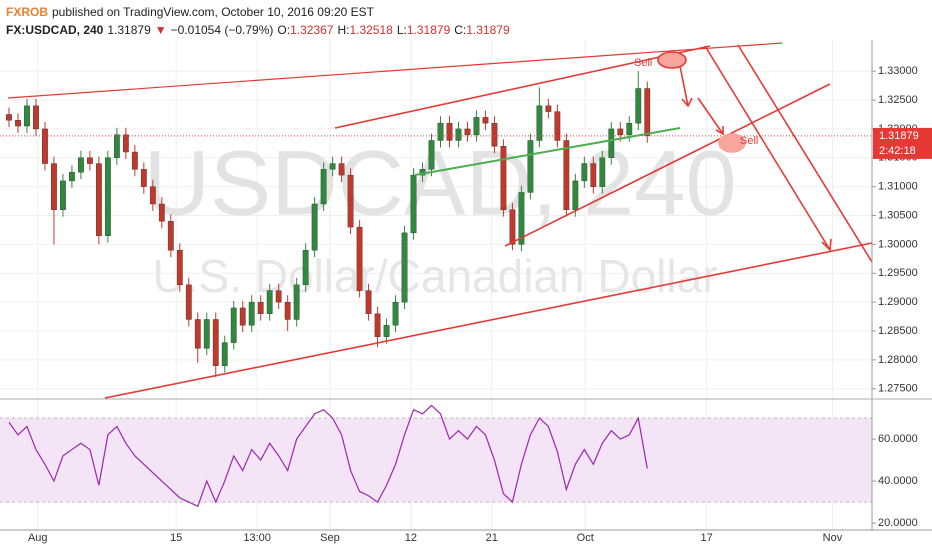 Image resolution: width=932 pixels, height=550 pixels. What do you see at coordinates (129, 30) in the screenshot?
I see `price: 1.31879` at bounding box center [129, 30].